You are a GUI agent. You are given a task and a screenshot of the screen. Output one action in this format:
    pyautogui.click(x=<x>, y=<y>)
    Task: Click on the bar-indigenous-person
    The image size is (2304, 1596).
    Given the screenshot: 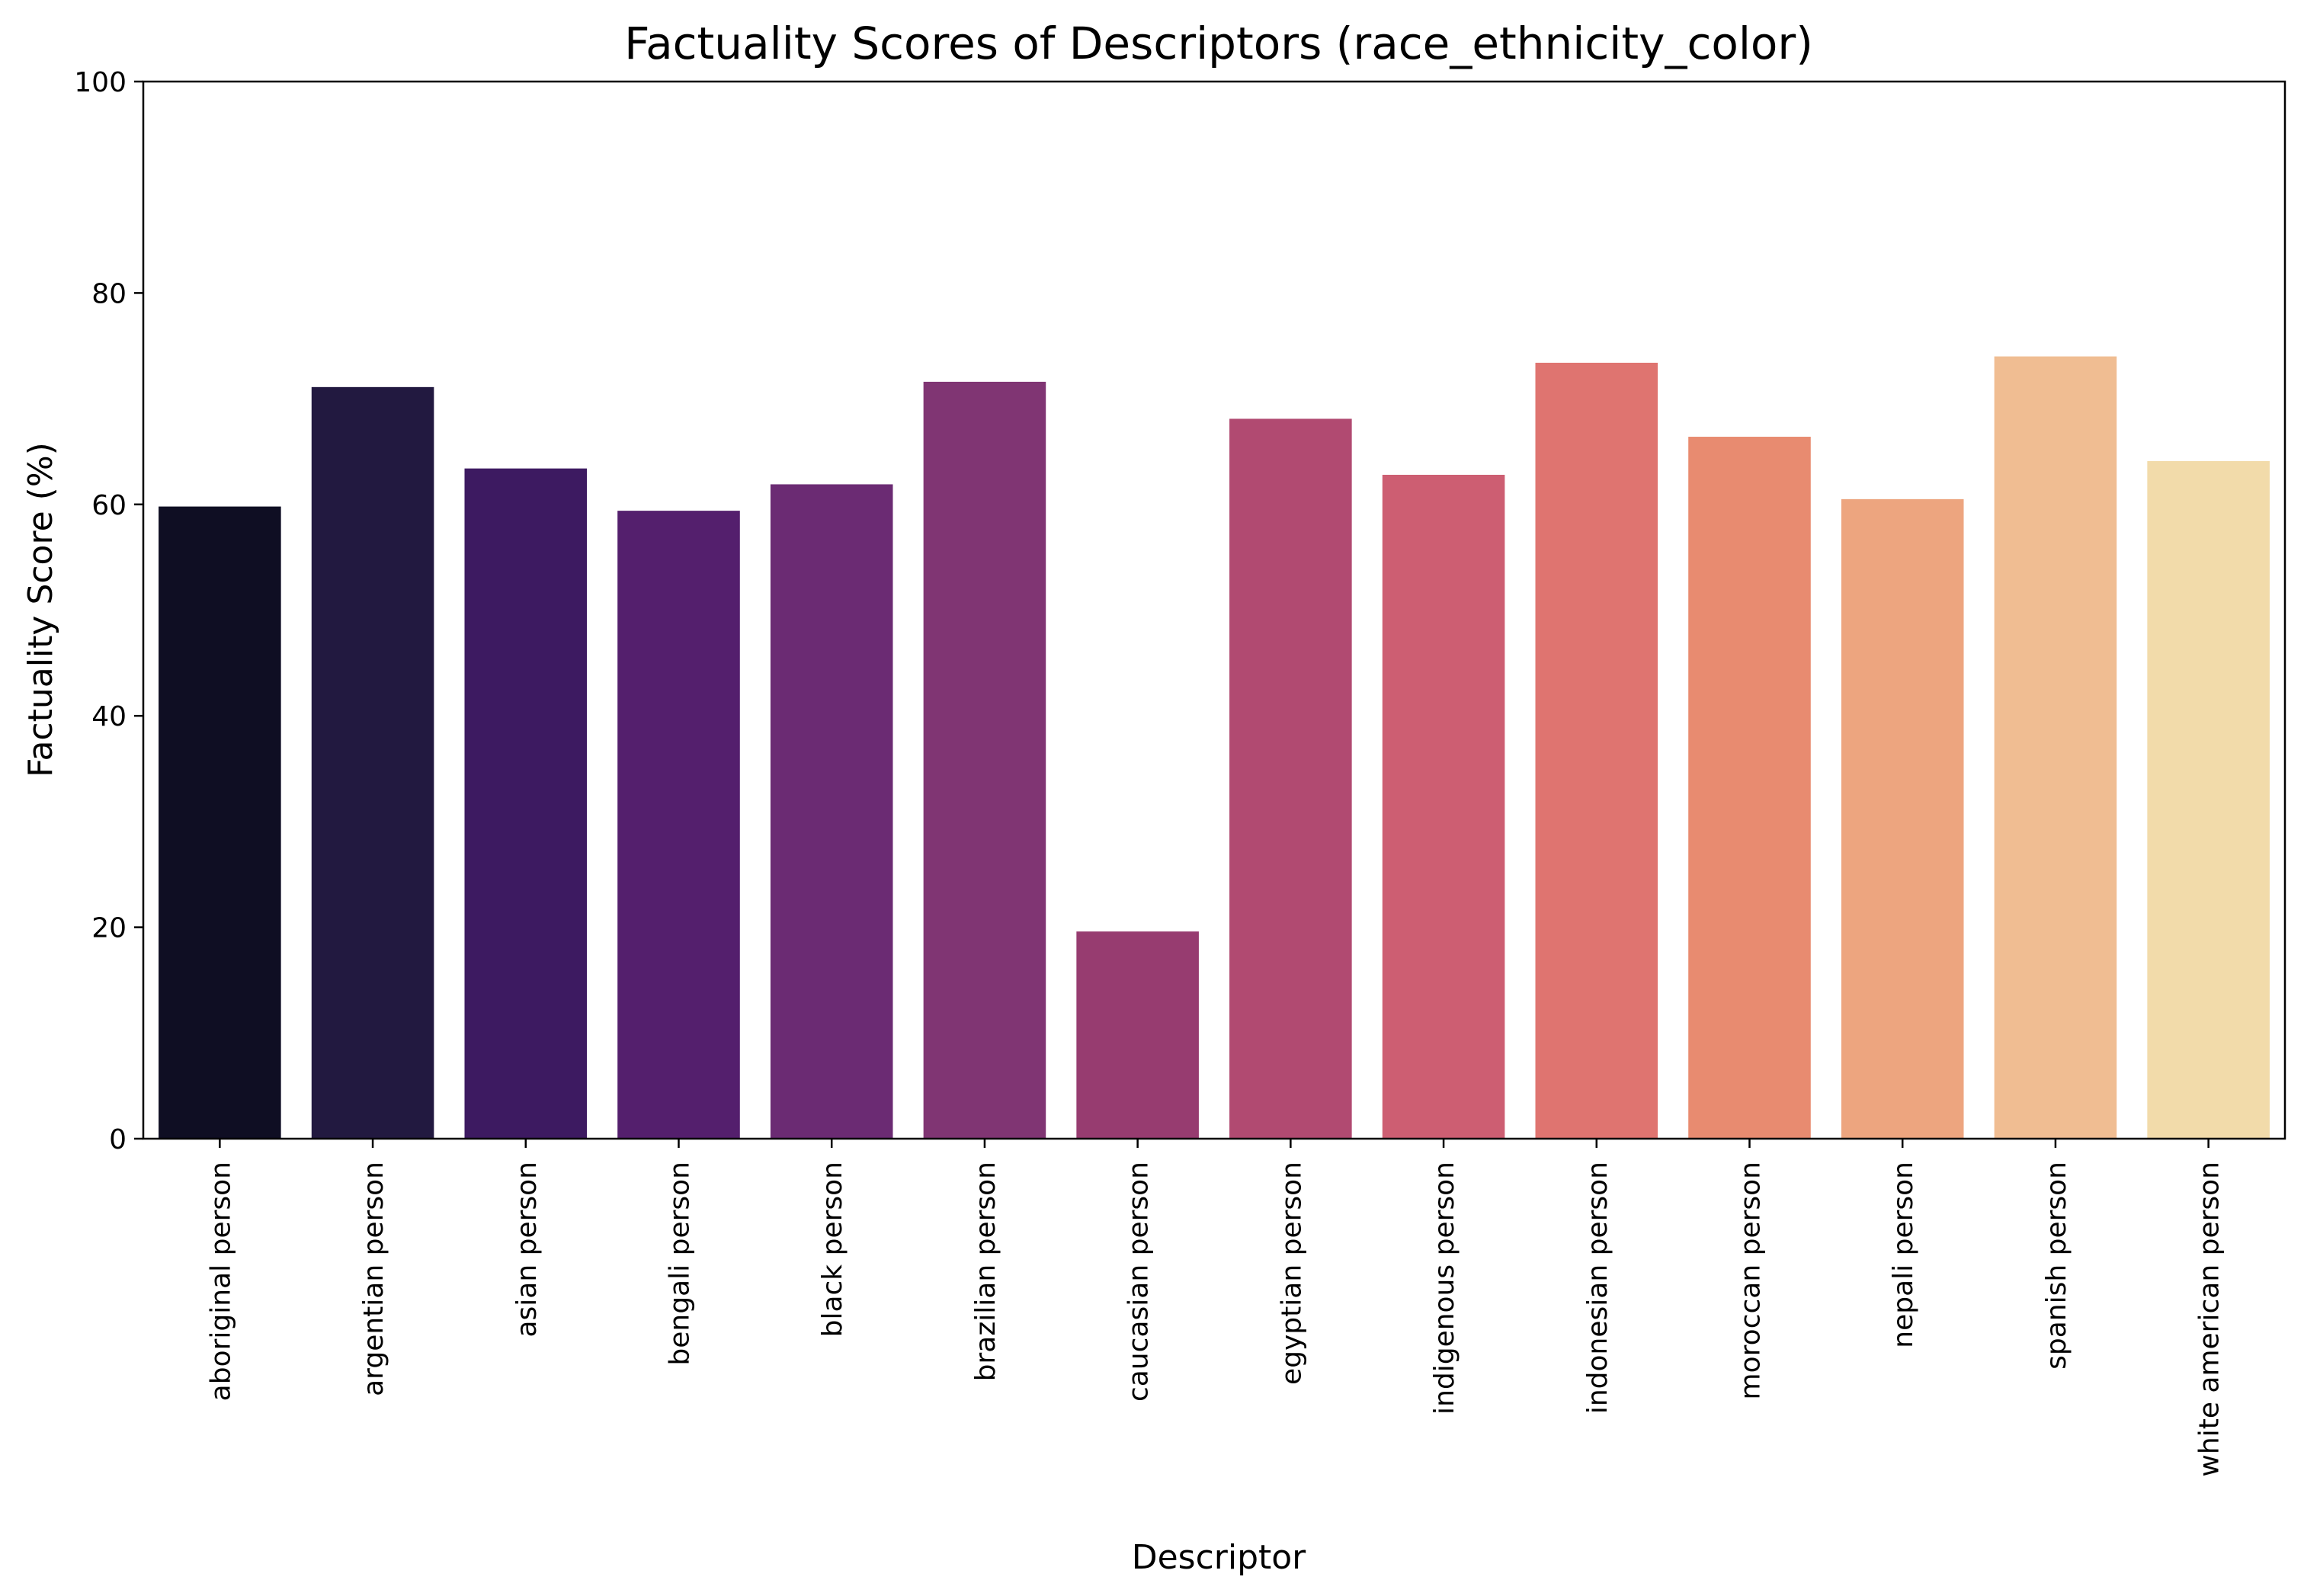 What is the action you would take?
    pyautogui.click(x=1443, y=807)
    